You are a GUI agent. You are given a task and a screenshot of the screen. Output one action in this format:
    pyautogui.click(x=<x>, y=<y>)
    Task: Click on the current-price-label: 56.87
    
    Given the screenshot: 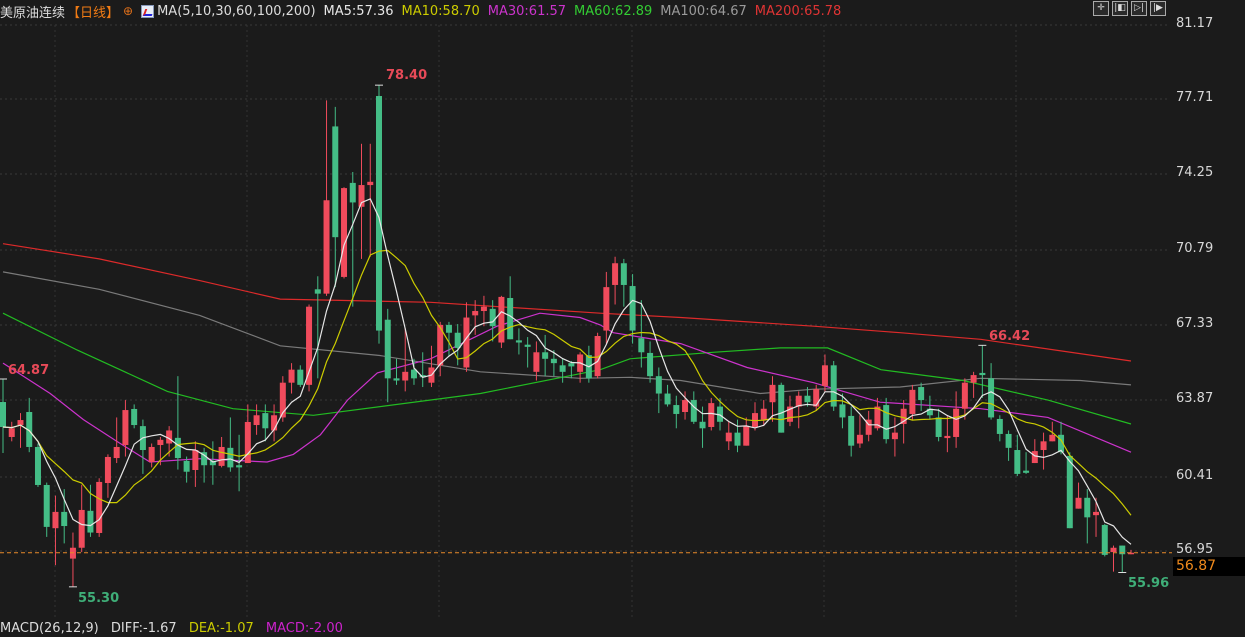 What is the action you would take?
    pyautogui.click(x=1209, y=566)
    